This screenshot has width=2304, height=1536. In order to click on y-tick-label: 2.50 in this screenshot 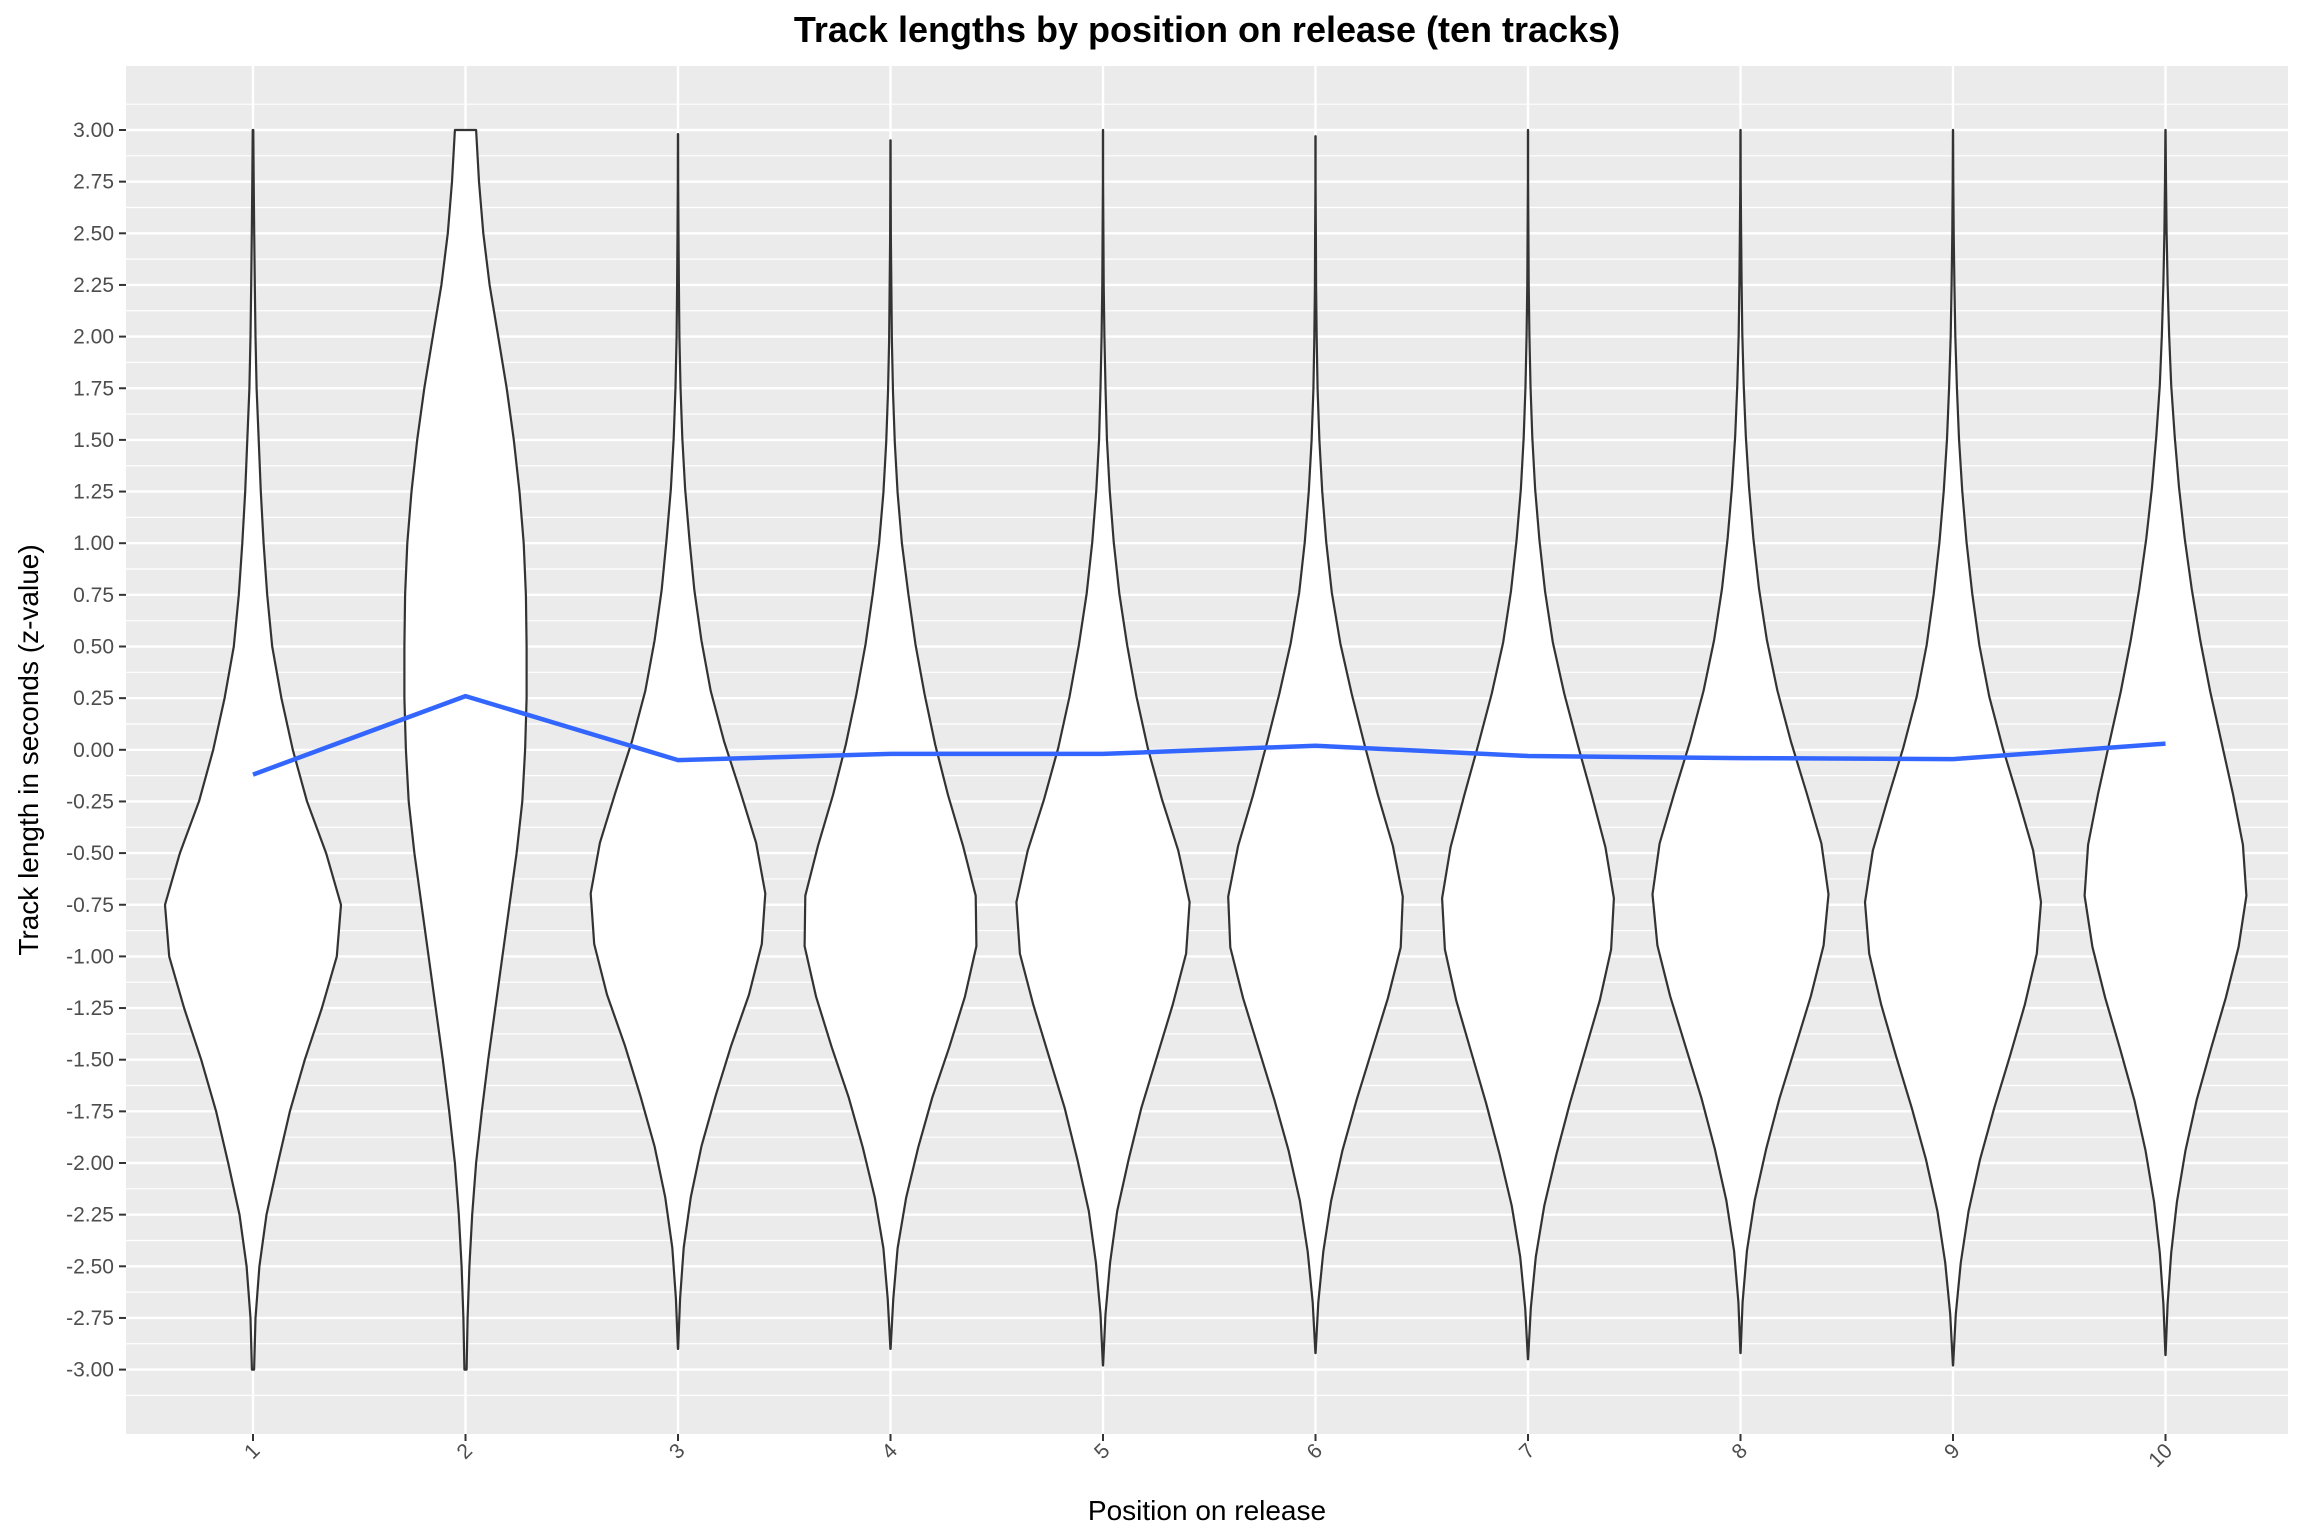, I will do `click(93, 233)`.